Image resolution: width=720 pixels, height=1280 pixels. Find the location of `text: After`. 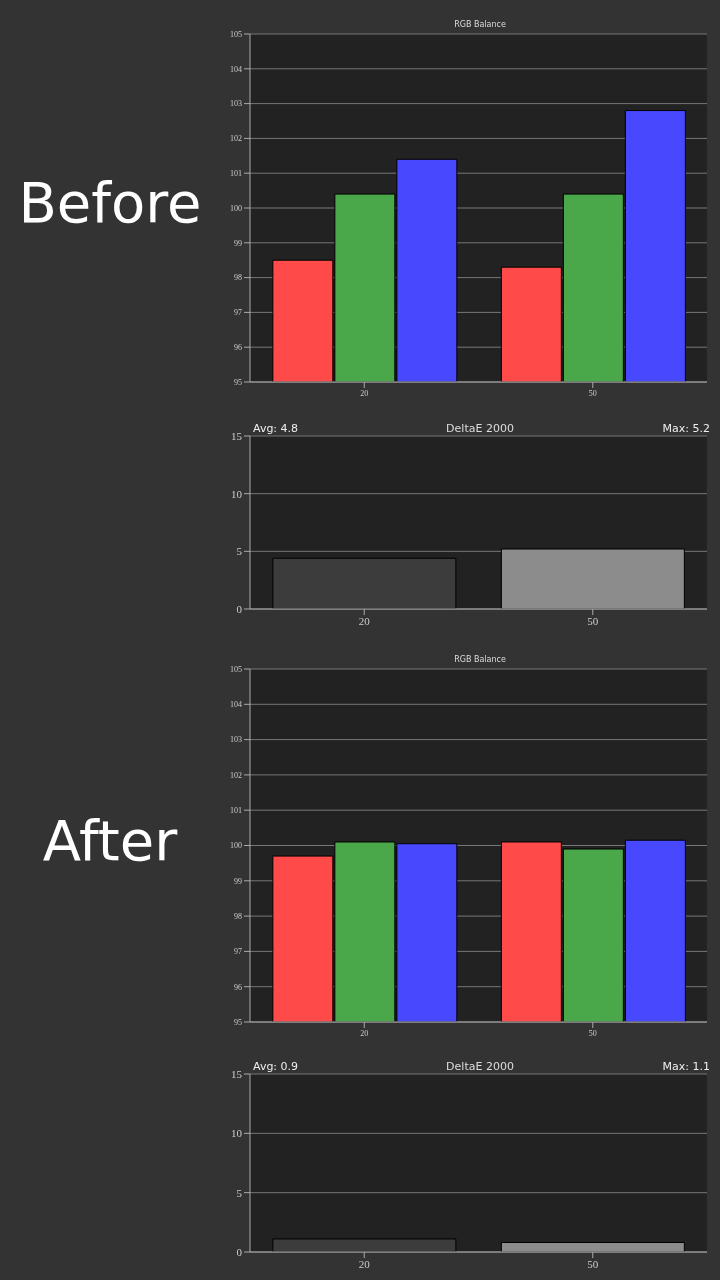

text: After is located at coordinates (110, 840).